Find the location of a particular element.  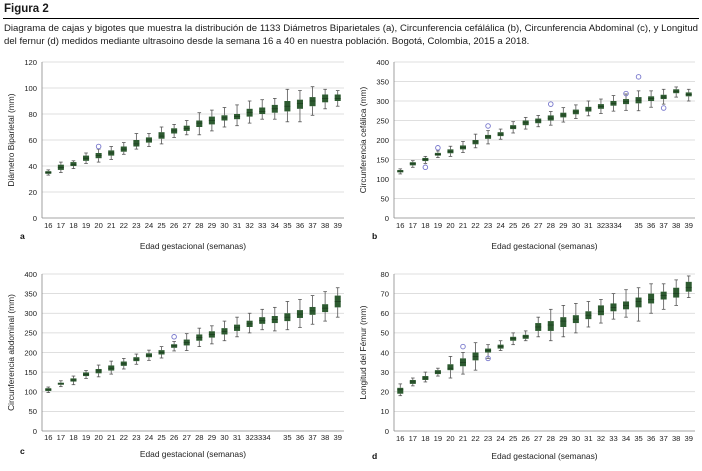

panel-label: d is located at coordinates (374, 456).